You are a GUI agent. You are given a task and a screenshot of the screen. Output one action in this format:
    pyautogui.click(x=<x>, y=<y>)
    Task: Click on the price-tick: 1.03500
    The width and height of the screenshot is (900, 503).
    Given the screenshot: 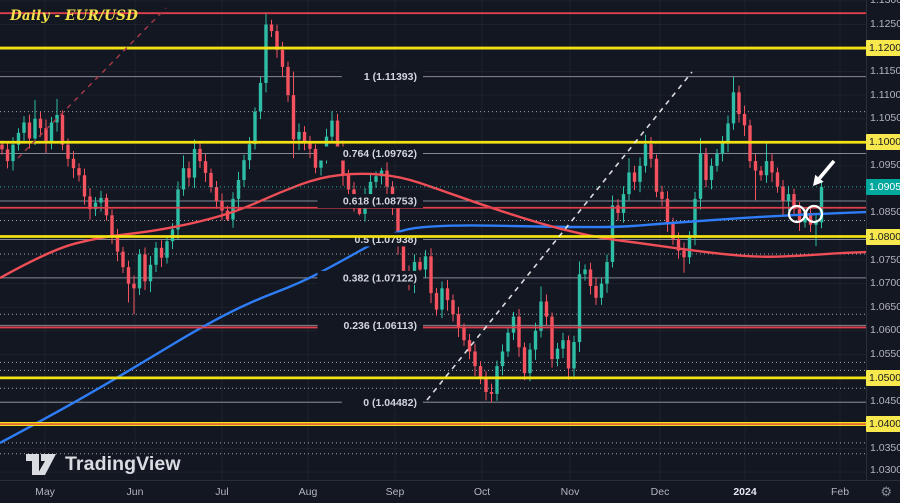 What is the action you would take?
    pyautogui.click(x=885, y=448)
    